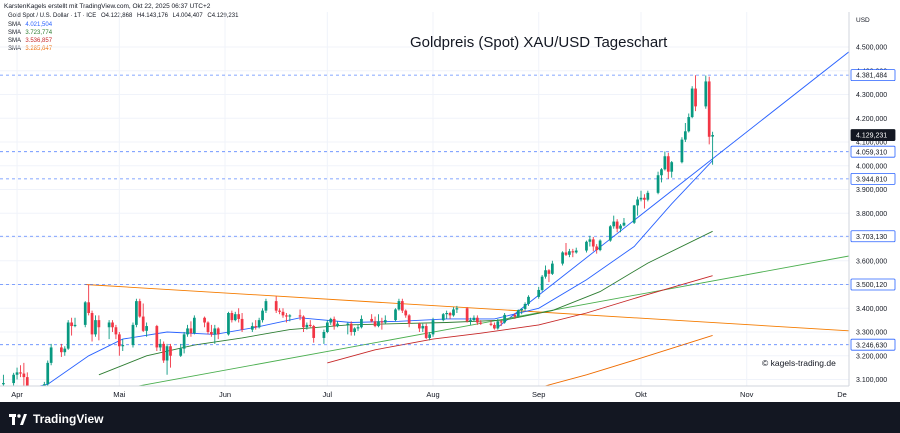  I want to click on high-value: H4.143,176, so click(152, 16).